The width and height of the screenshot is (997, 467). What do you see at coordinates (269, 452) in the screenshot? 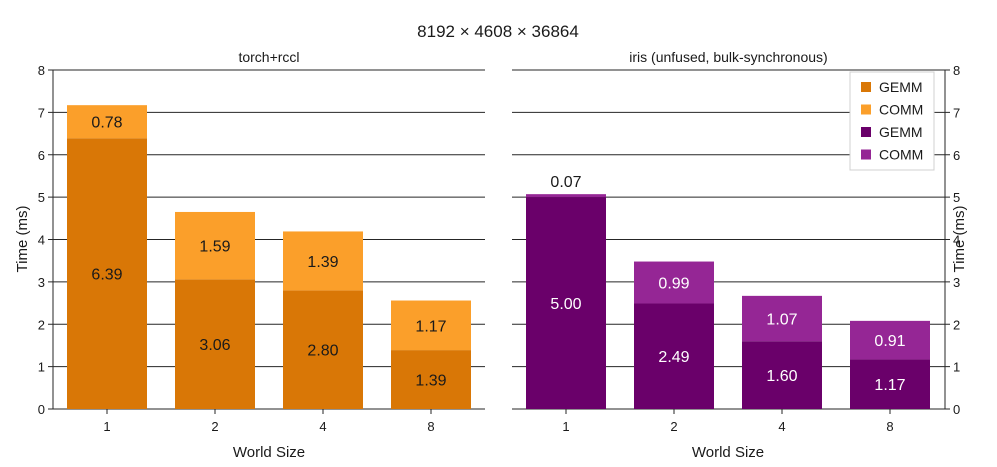
I see `x-axis-label-left: World Size` at bounding box center [269, 452].